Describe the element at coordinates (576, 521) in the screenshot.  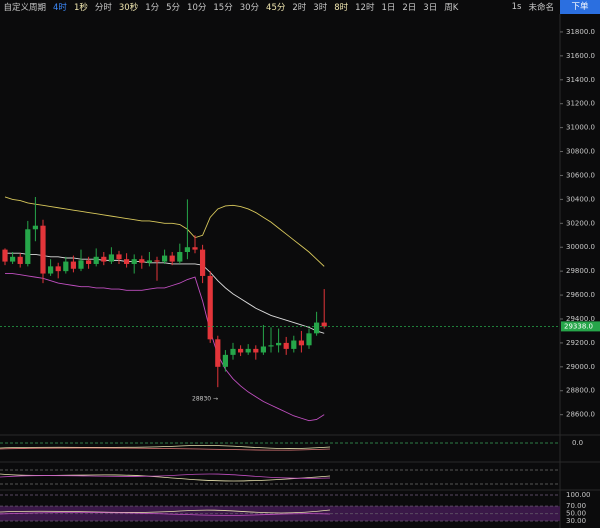
I see `y-tick-label: 30.00` at that location.